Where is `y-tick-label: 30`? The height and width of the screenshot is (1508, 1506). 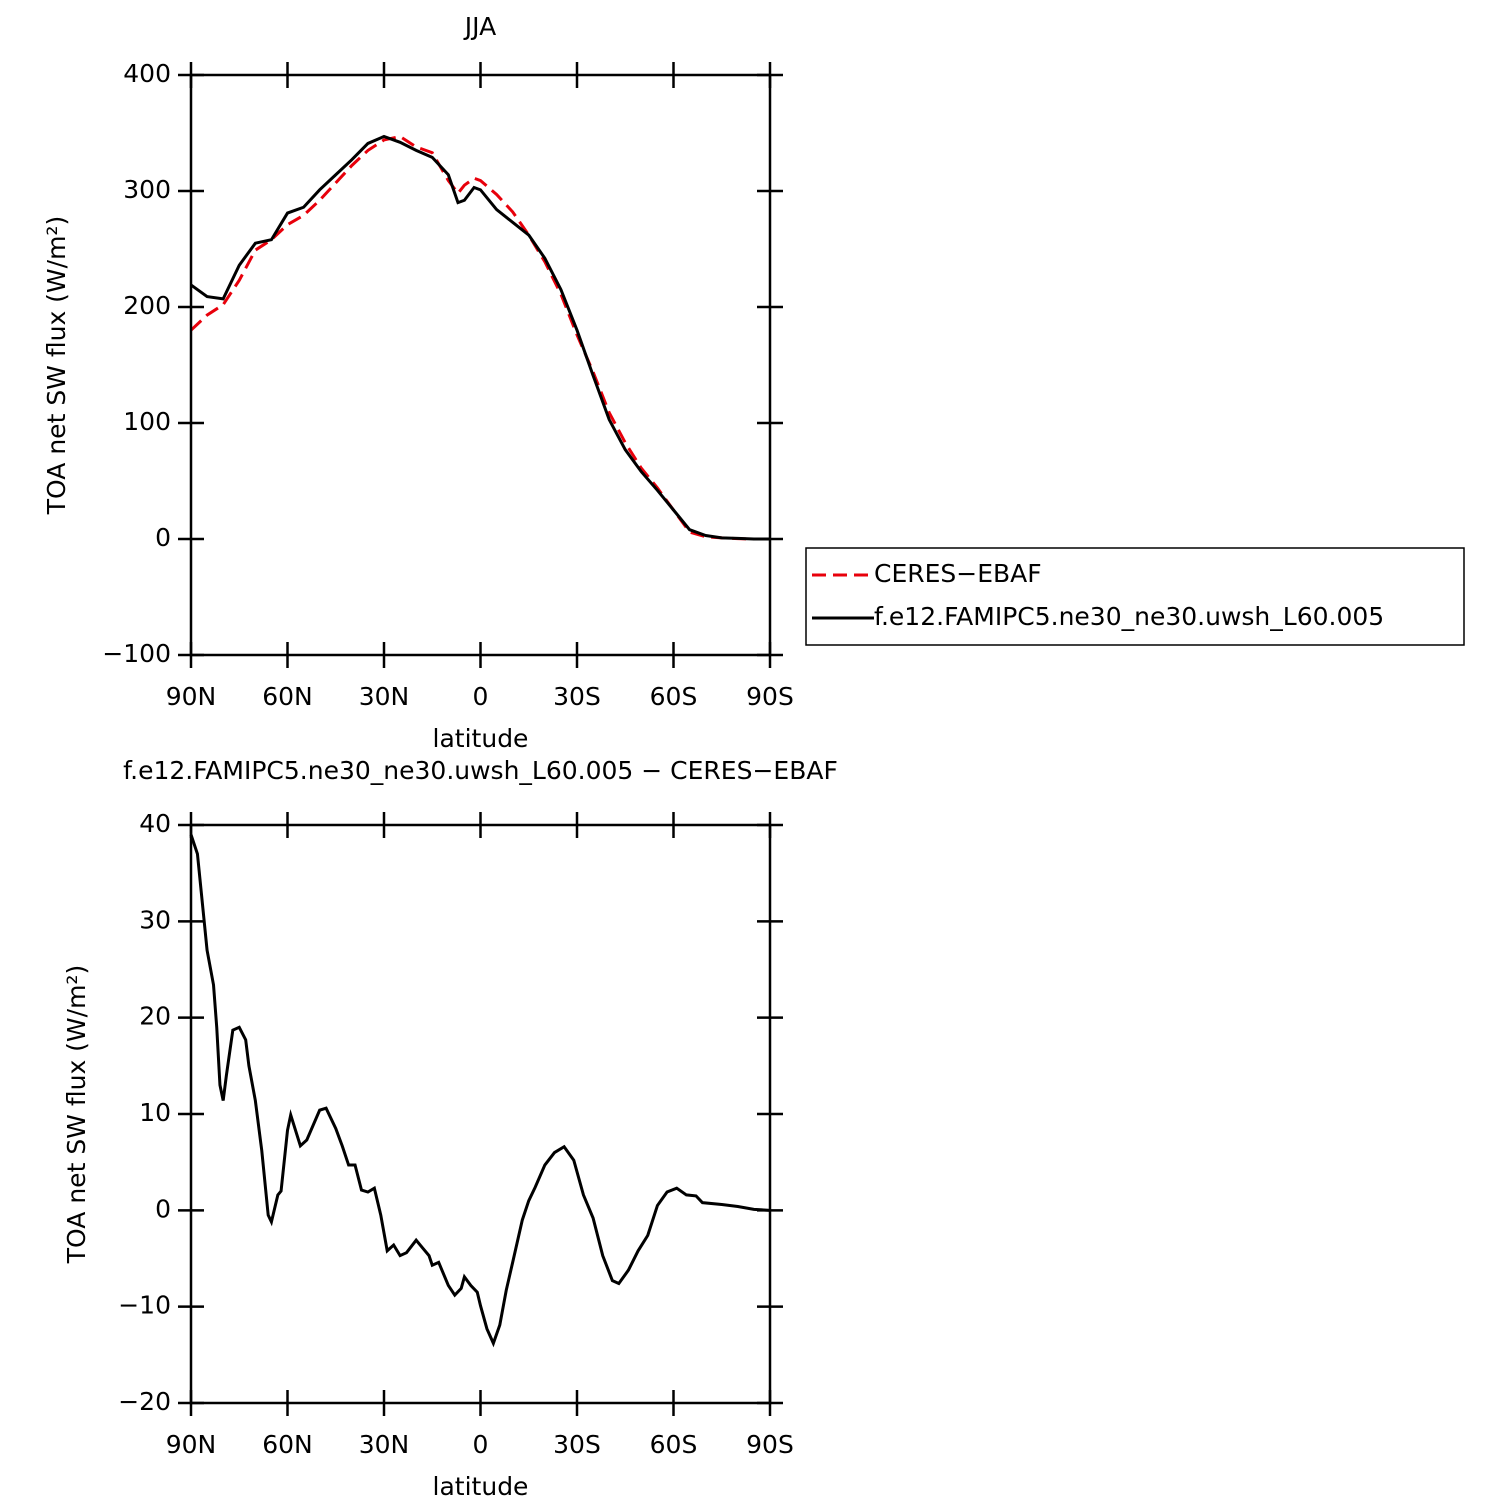 y-tick-label: 30 is located at coordinates (155, 919).